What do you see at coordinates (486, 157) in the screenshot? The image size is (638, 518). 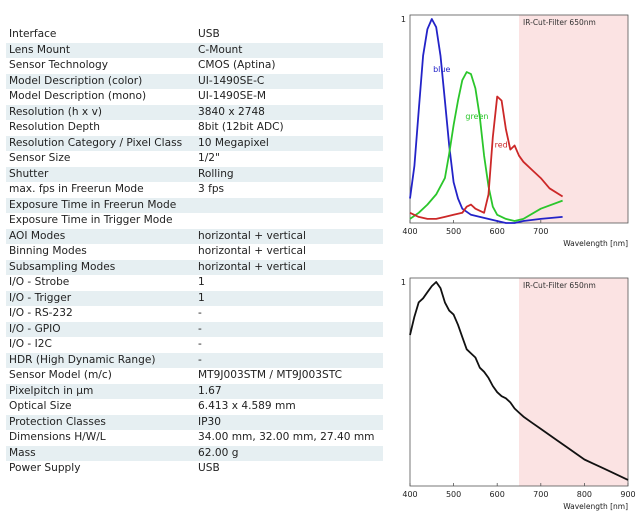 I see `series-line-red` at bounding box center [486, 157].